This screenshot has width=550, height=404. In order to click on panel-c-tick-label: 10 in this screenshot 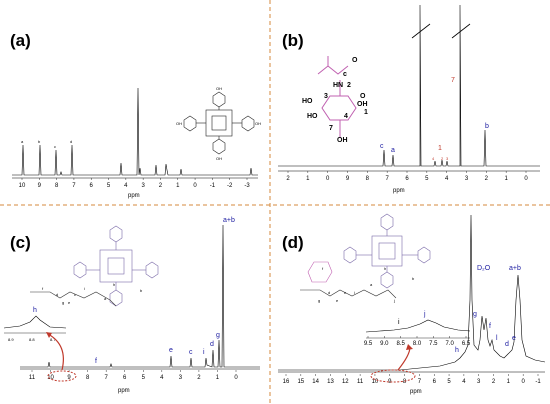, I will do `click(50, 378)`.